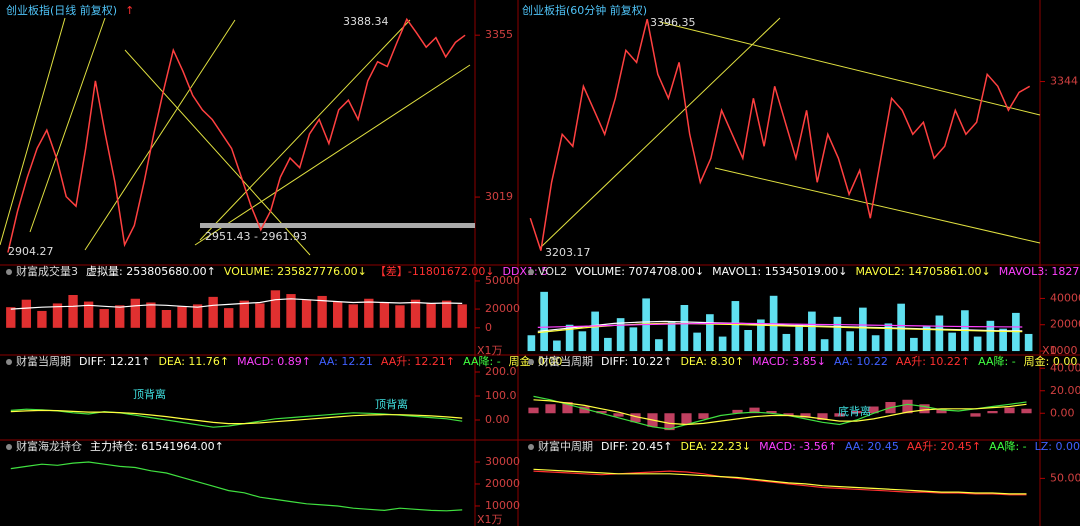 Image resolution: width=1080 pixels, height=526 pixels. What do you see at coordinates (552, 271) in the screenshot?
I see `panel-header: VOL2` at bounding box center [552, 271].